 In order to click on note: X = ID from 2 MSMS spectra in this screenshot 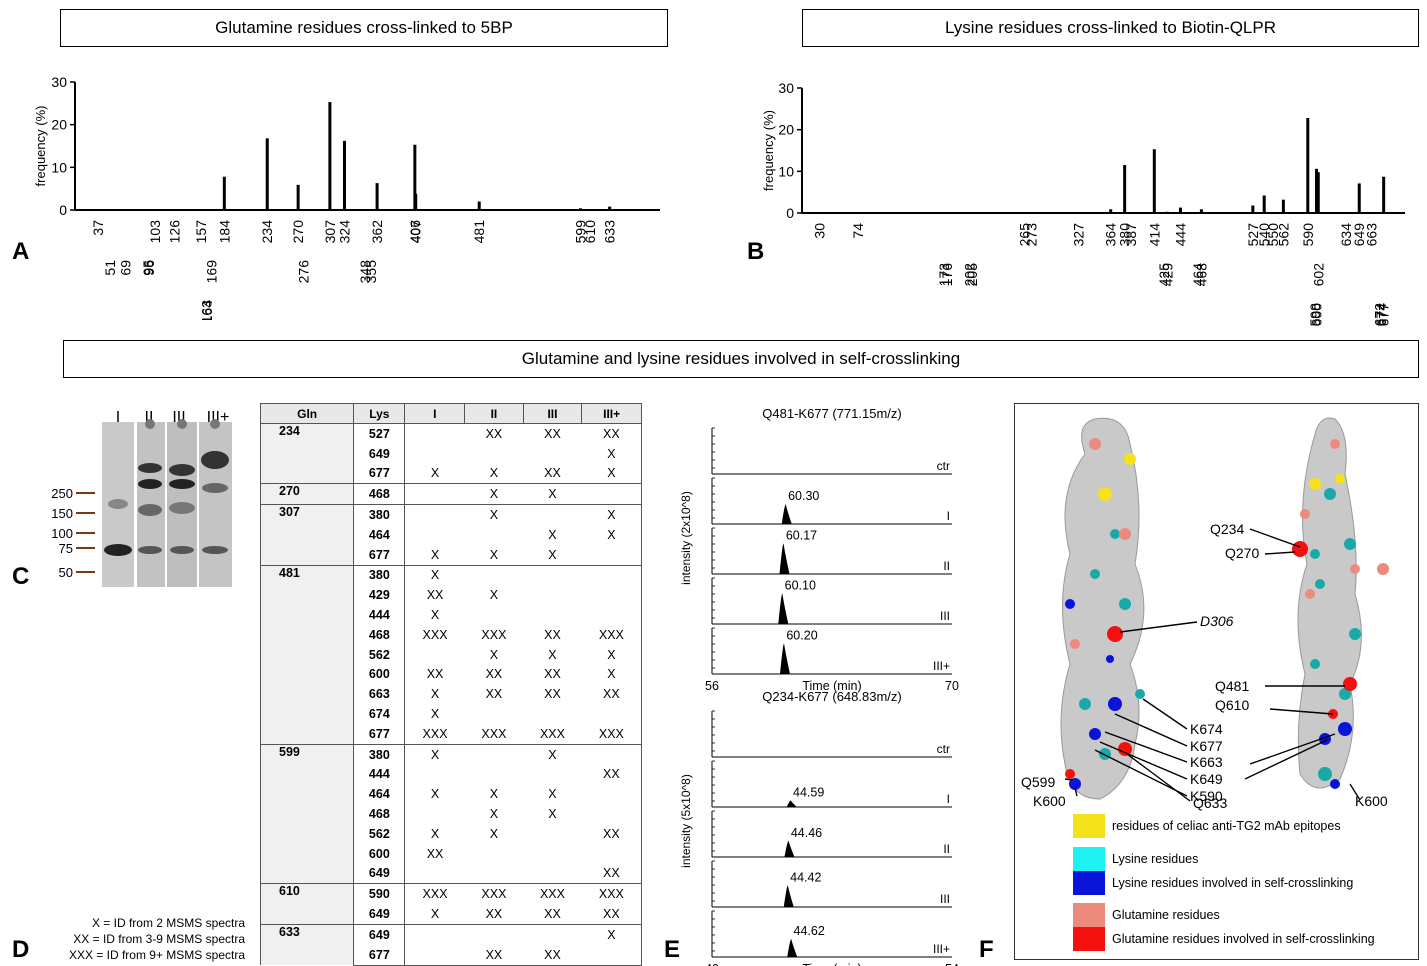, I will do `click(168, 923)`.